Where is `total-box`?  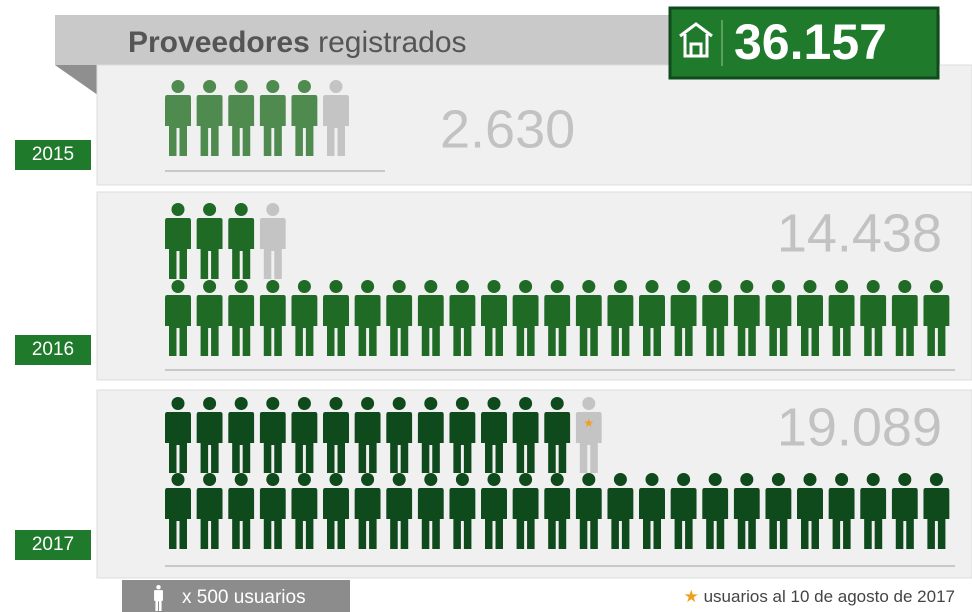
total-box is located at coordinates (804, 43).